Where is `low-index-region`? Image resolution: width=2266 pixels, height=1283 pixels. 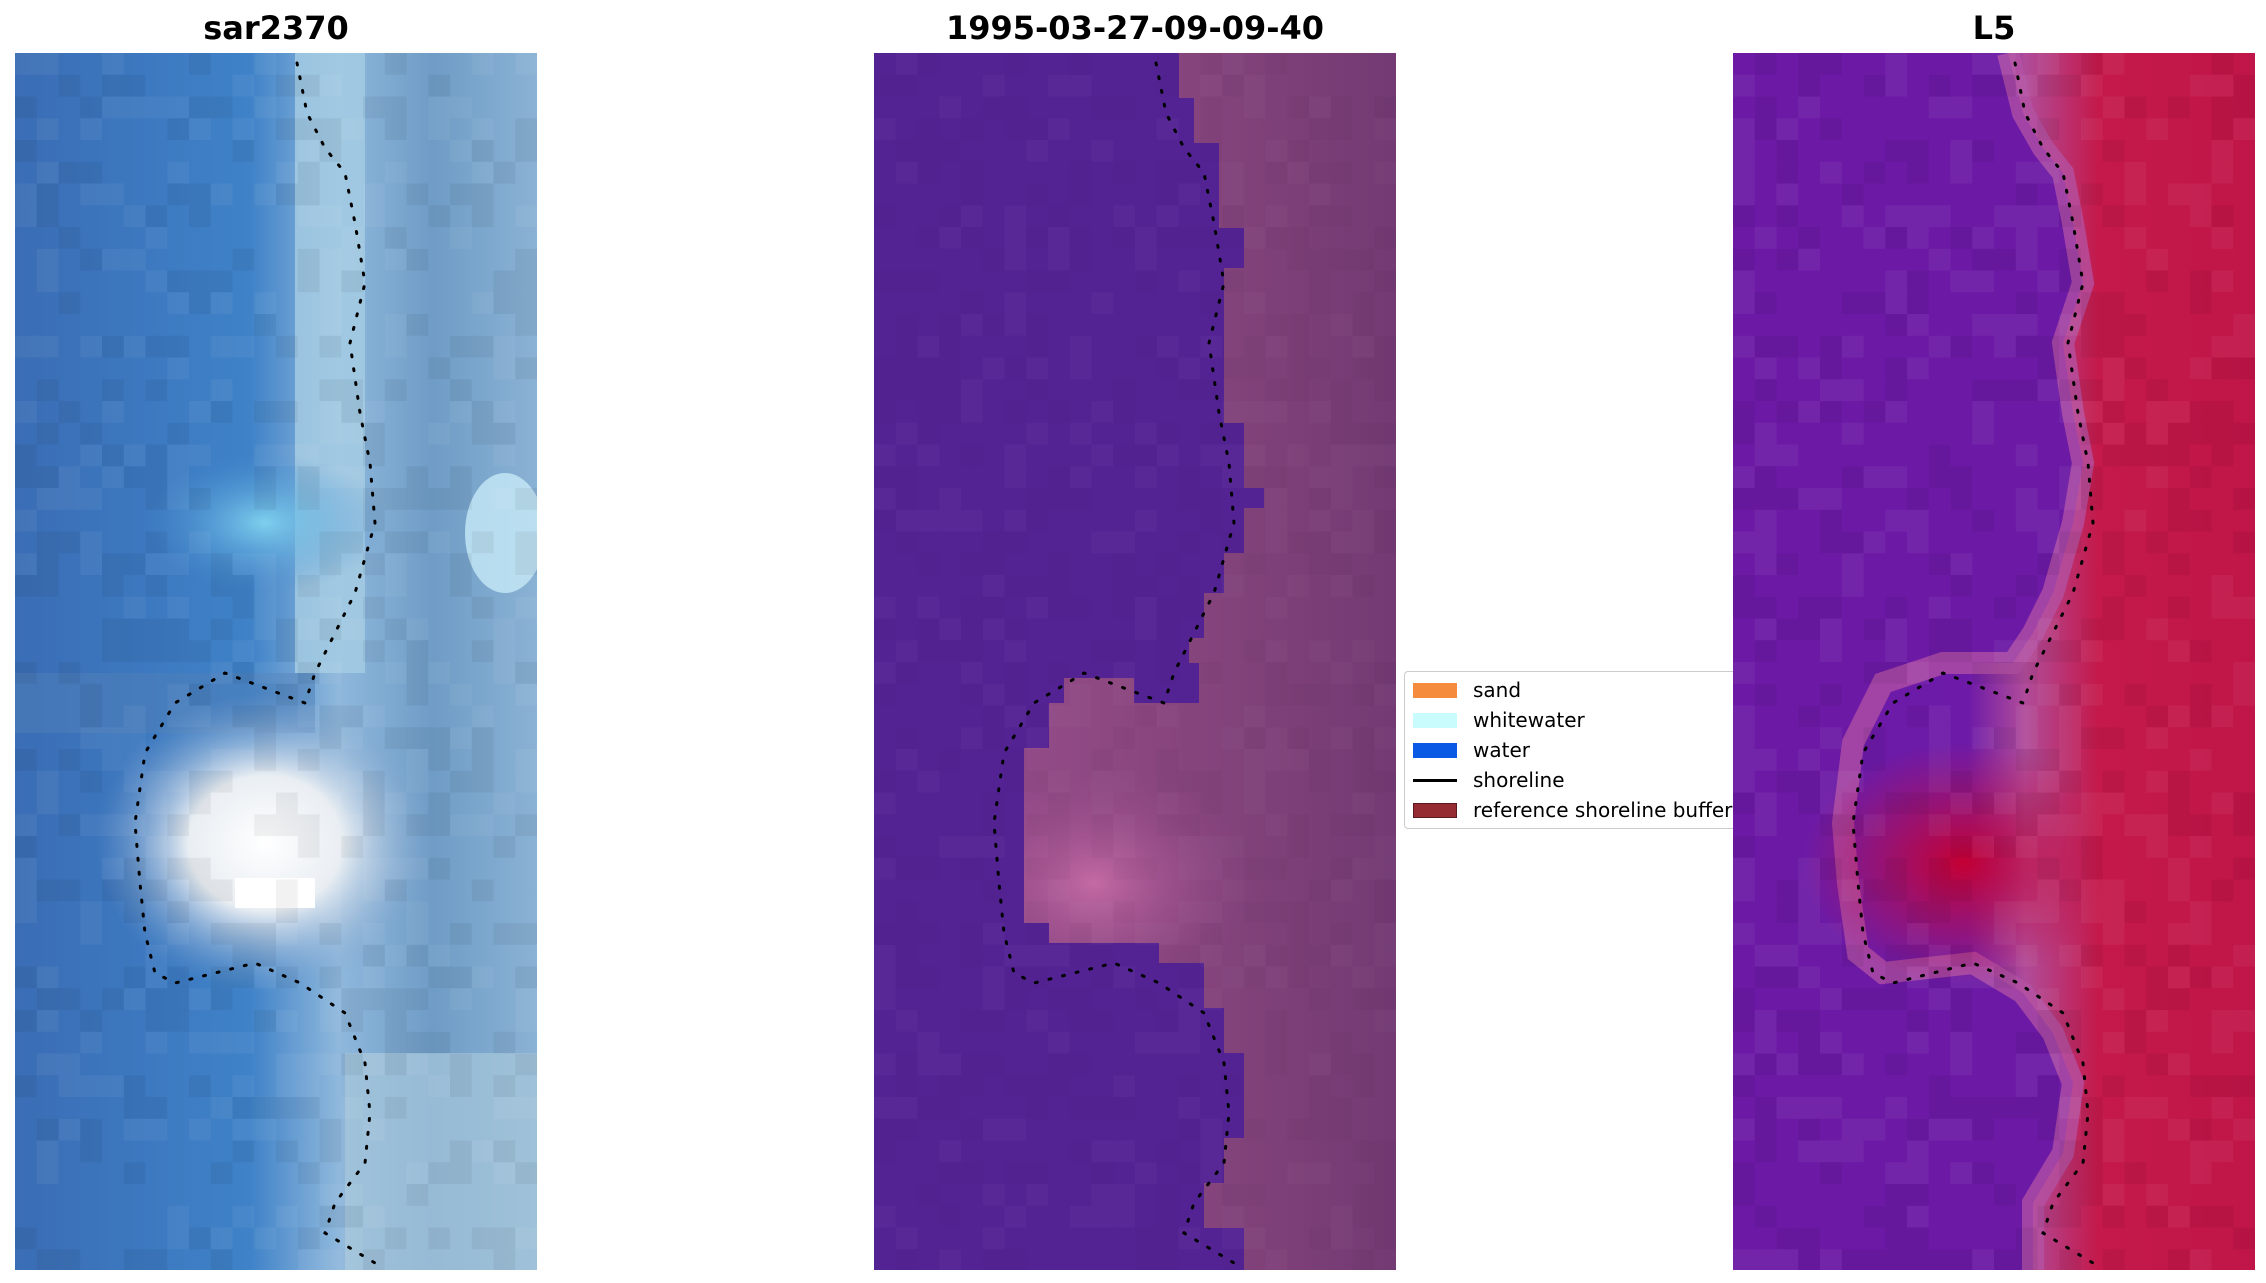 low-index-region is located at coordinates (1908, 661).